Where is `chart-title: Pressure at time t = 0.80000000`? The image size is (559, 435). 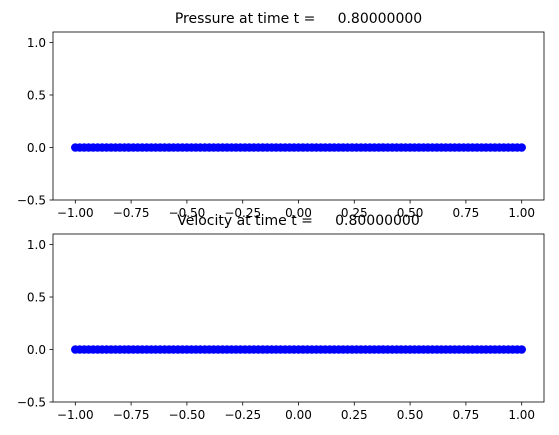 chart-title: Pressure at time t = 0.80000000 is located at coordinates (298, 19).